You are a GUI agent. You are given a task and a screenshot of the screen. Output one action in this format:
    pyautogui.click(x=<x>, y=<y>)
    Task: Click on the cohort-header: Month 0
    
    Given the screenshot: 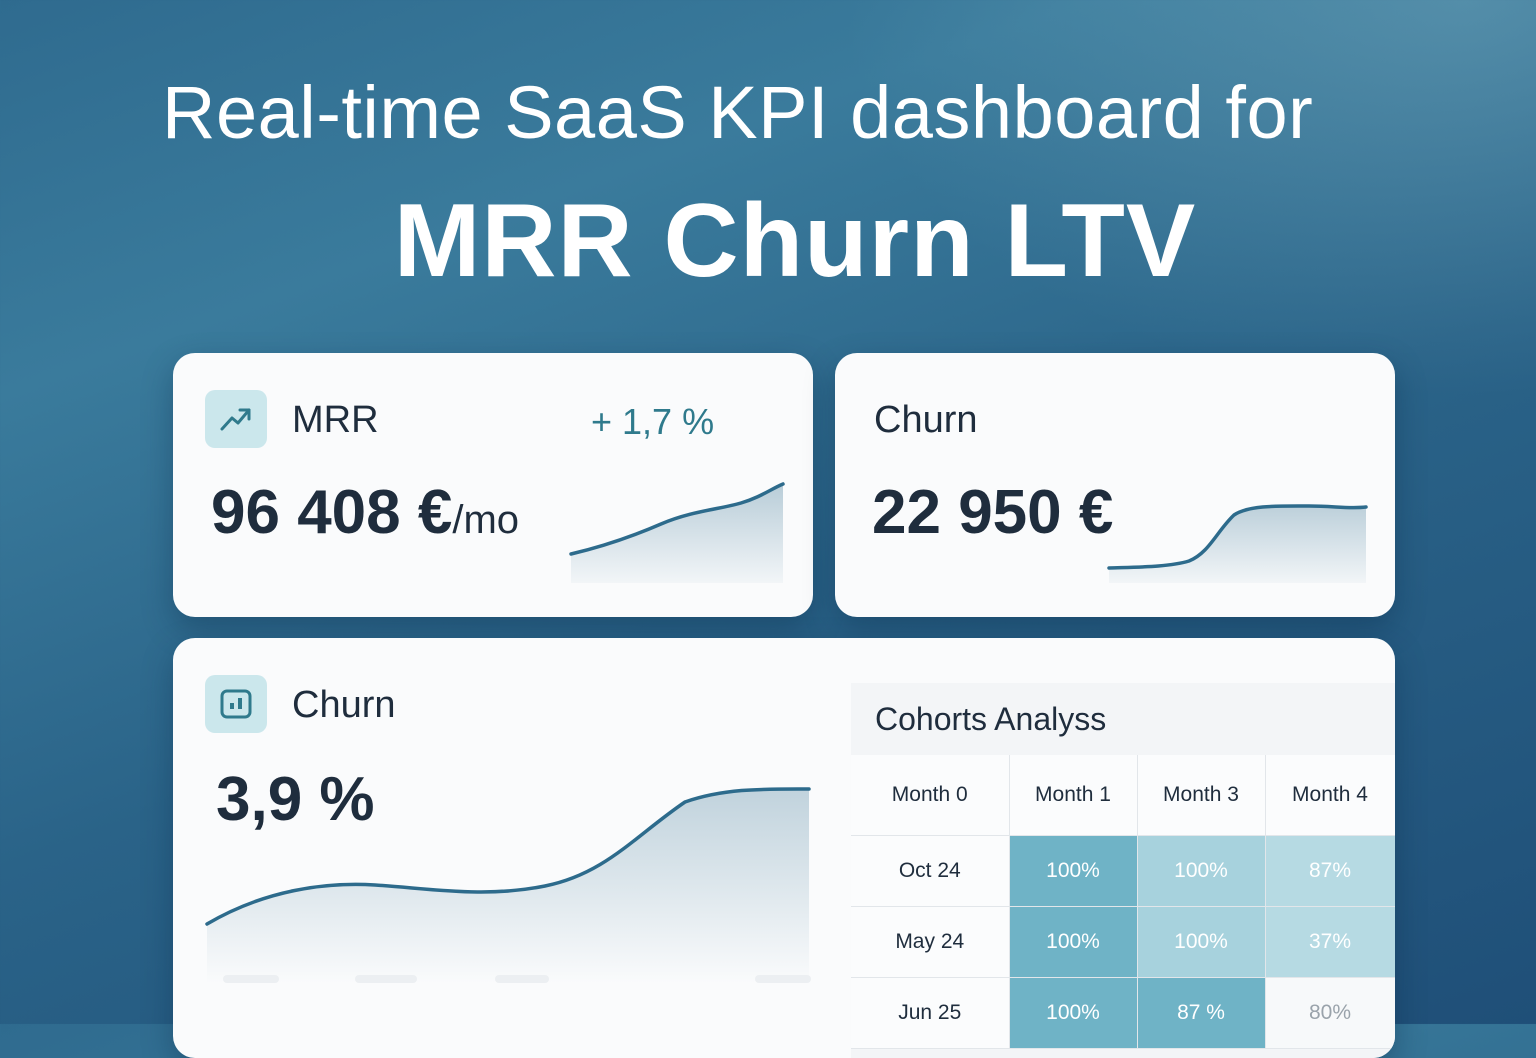 What is the action you would take?
    pyautogui.click(x=930, y=795)
    